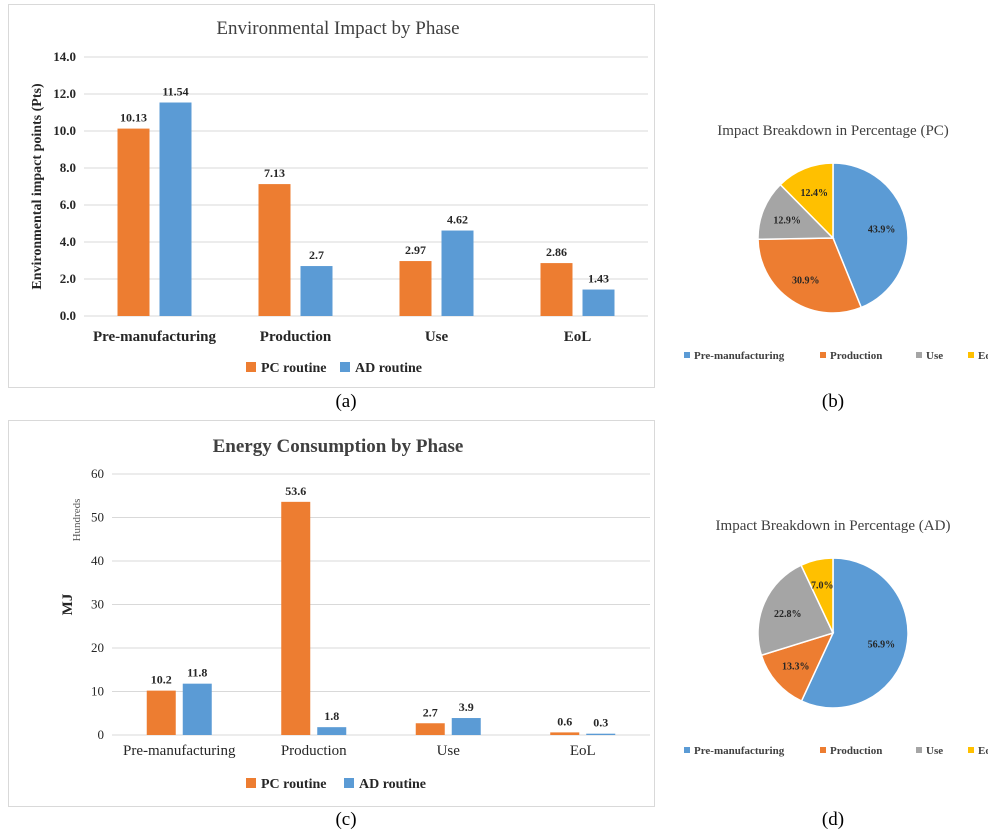 The width and height of the screenshot is (988, 835). What do you see at coordinates (822, 586) in the screenshot?
I see `slice-label: 7.0%` at bounding box center [822, 586].